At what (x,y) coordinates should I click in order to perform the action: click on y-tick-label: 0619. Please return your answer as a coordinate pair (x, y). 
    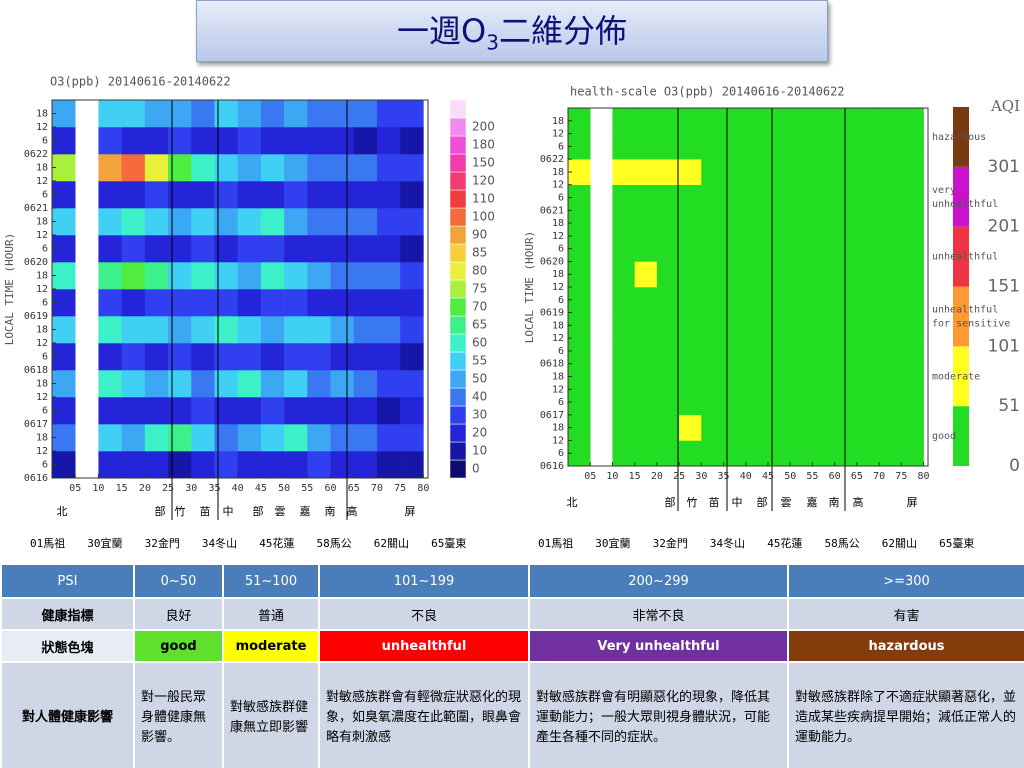
    Looking at the image, I should click on (552, 313).